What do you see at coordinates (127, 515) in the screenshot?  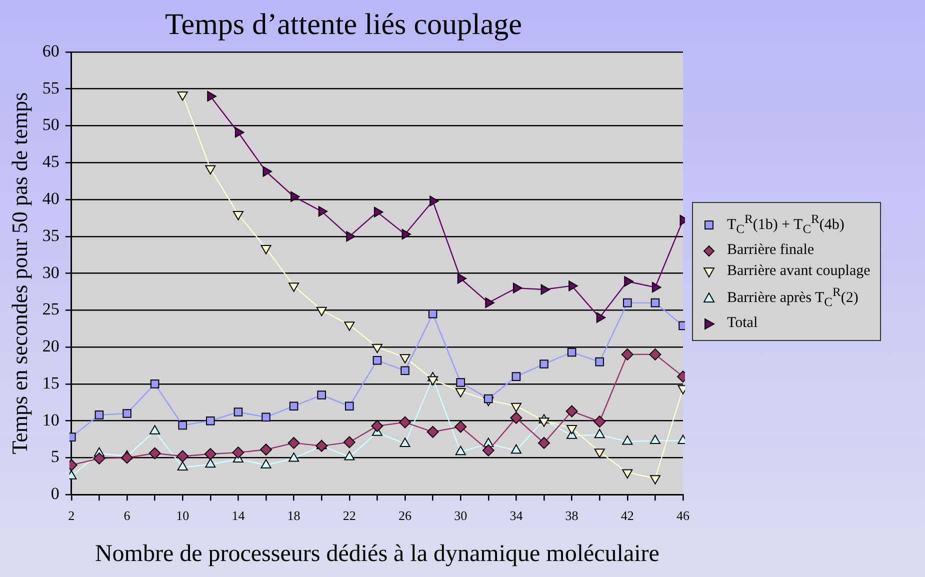 I see `x-tick-label: 6` at bounding box center [127, 515].